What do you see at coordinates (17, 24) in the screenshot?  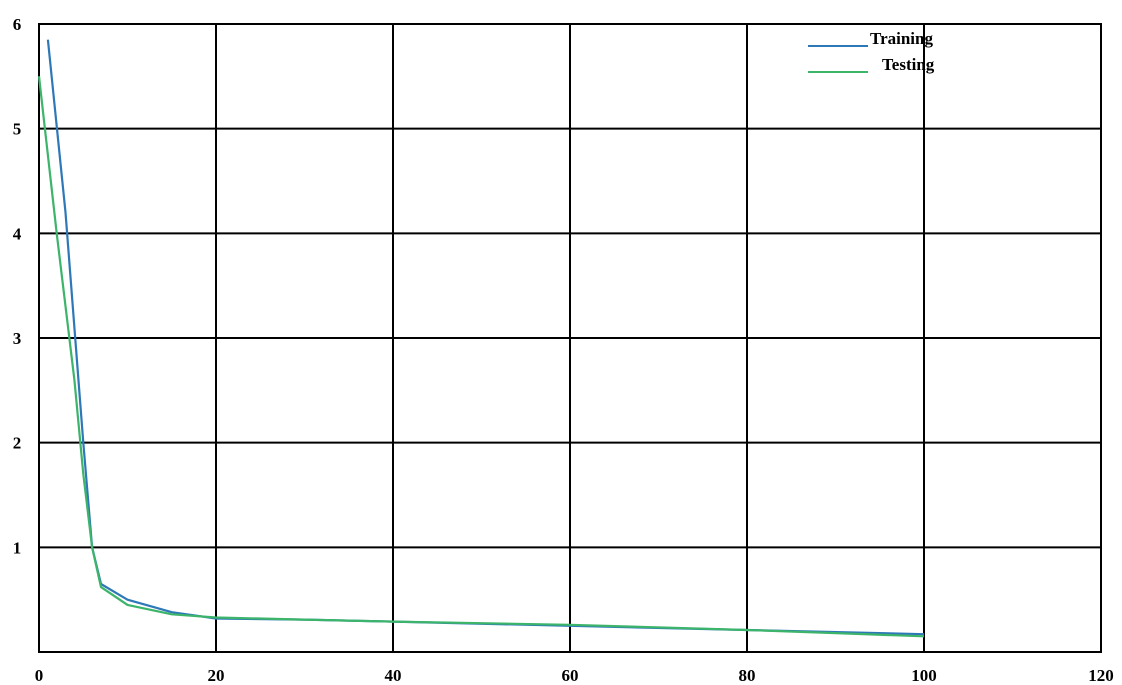 I see `y-tick-label: 6` at bounding box center [17, 24].